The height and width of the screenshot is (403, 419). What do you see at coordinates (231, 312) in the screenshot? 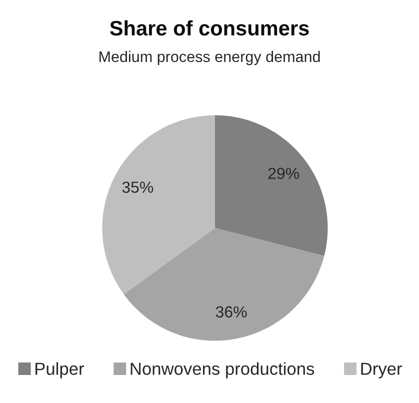
I see `data-label: 36%` at bounding box center [231, 312].